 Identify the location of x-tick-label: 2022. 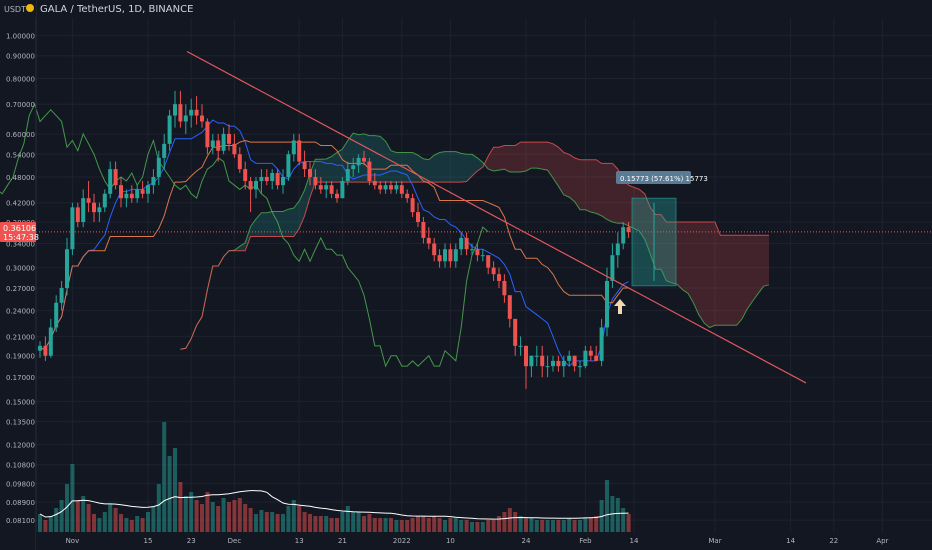
(402, 541).